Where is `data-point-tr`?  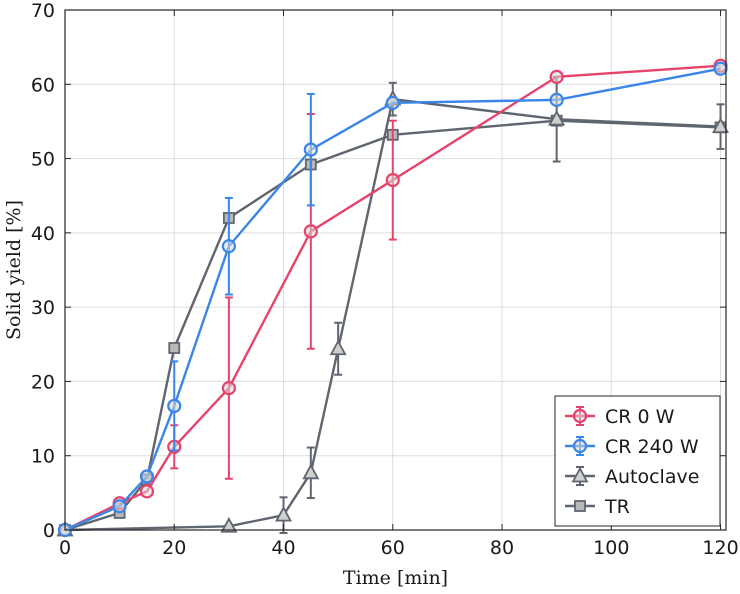
data-point-tr is located at coordinates (174, 348).